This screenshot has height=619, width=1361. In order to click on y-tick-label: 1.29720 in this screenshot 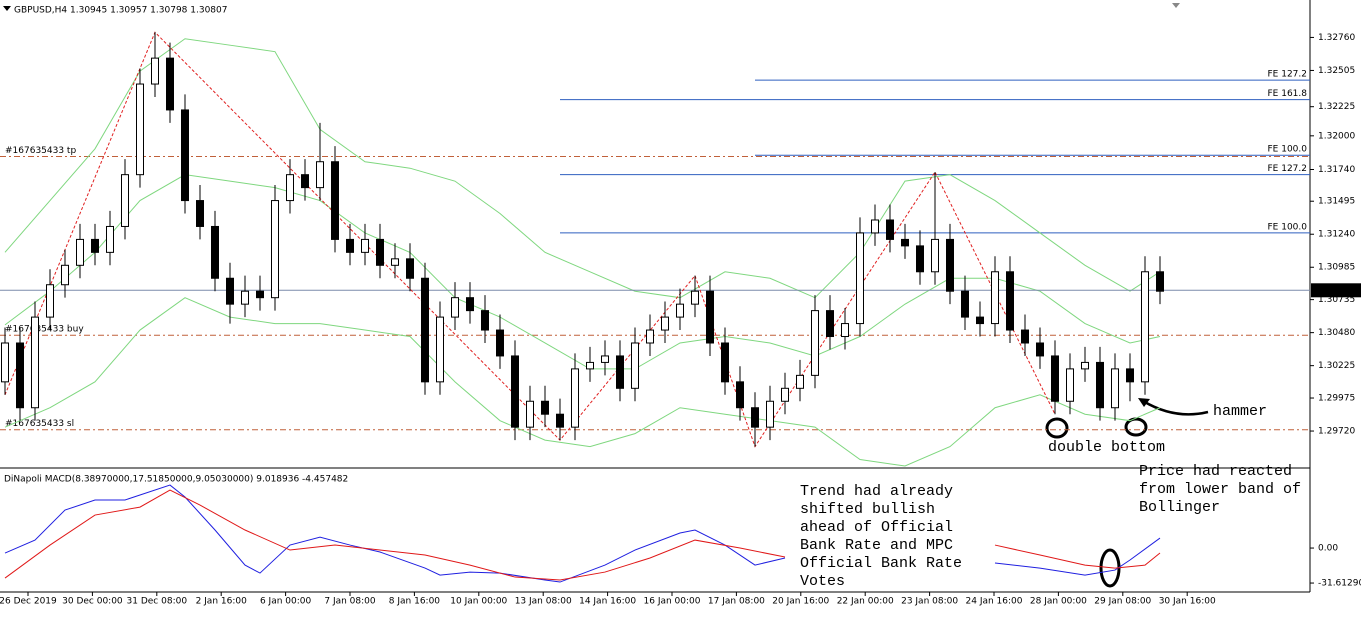, I will do `click(1336, 432)`.